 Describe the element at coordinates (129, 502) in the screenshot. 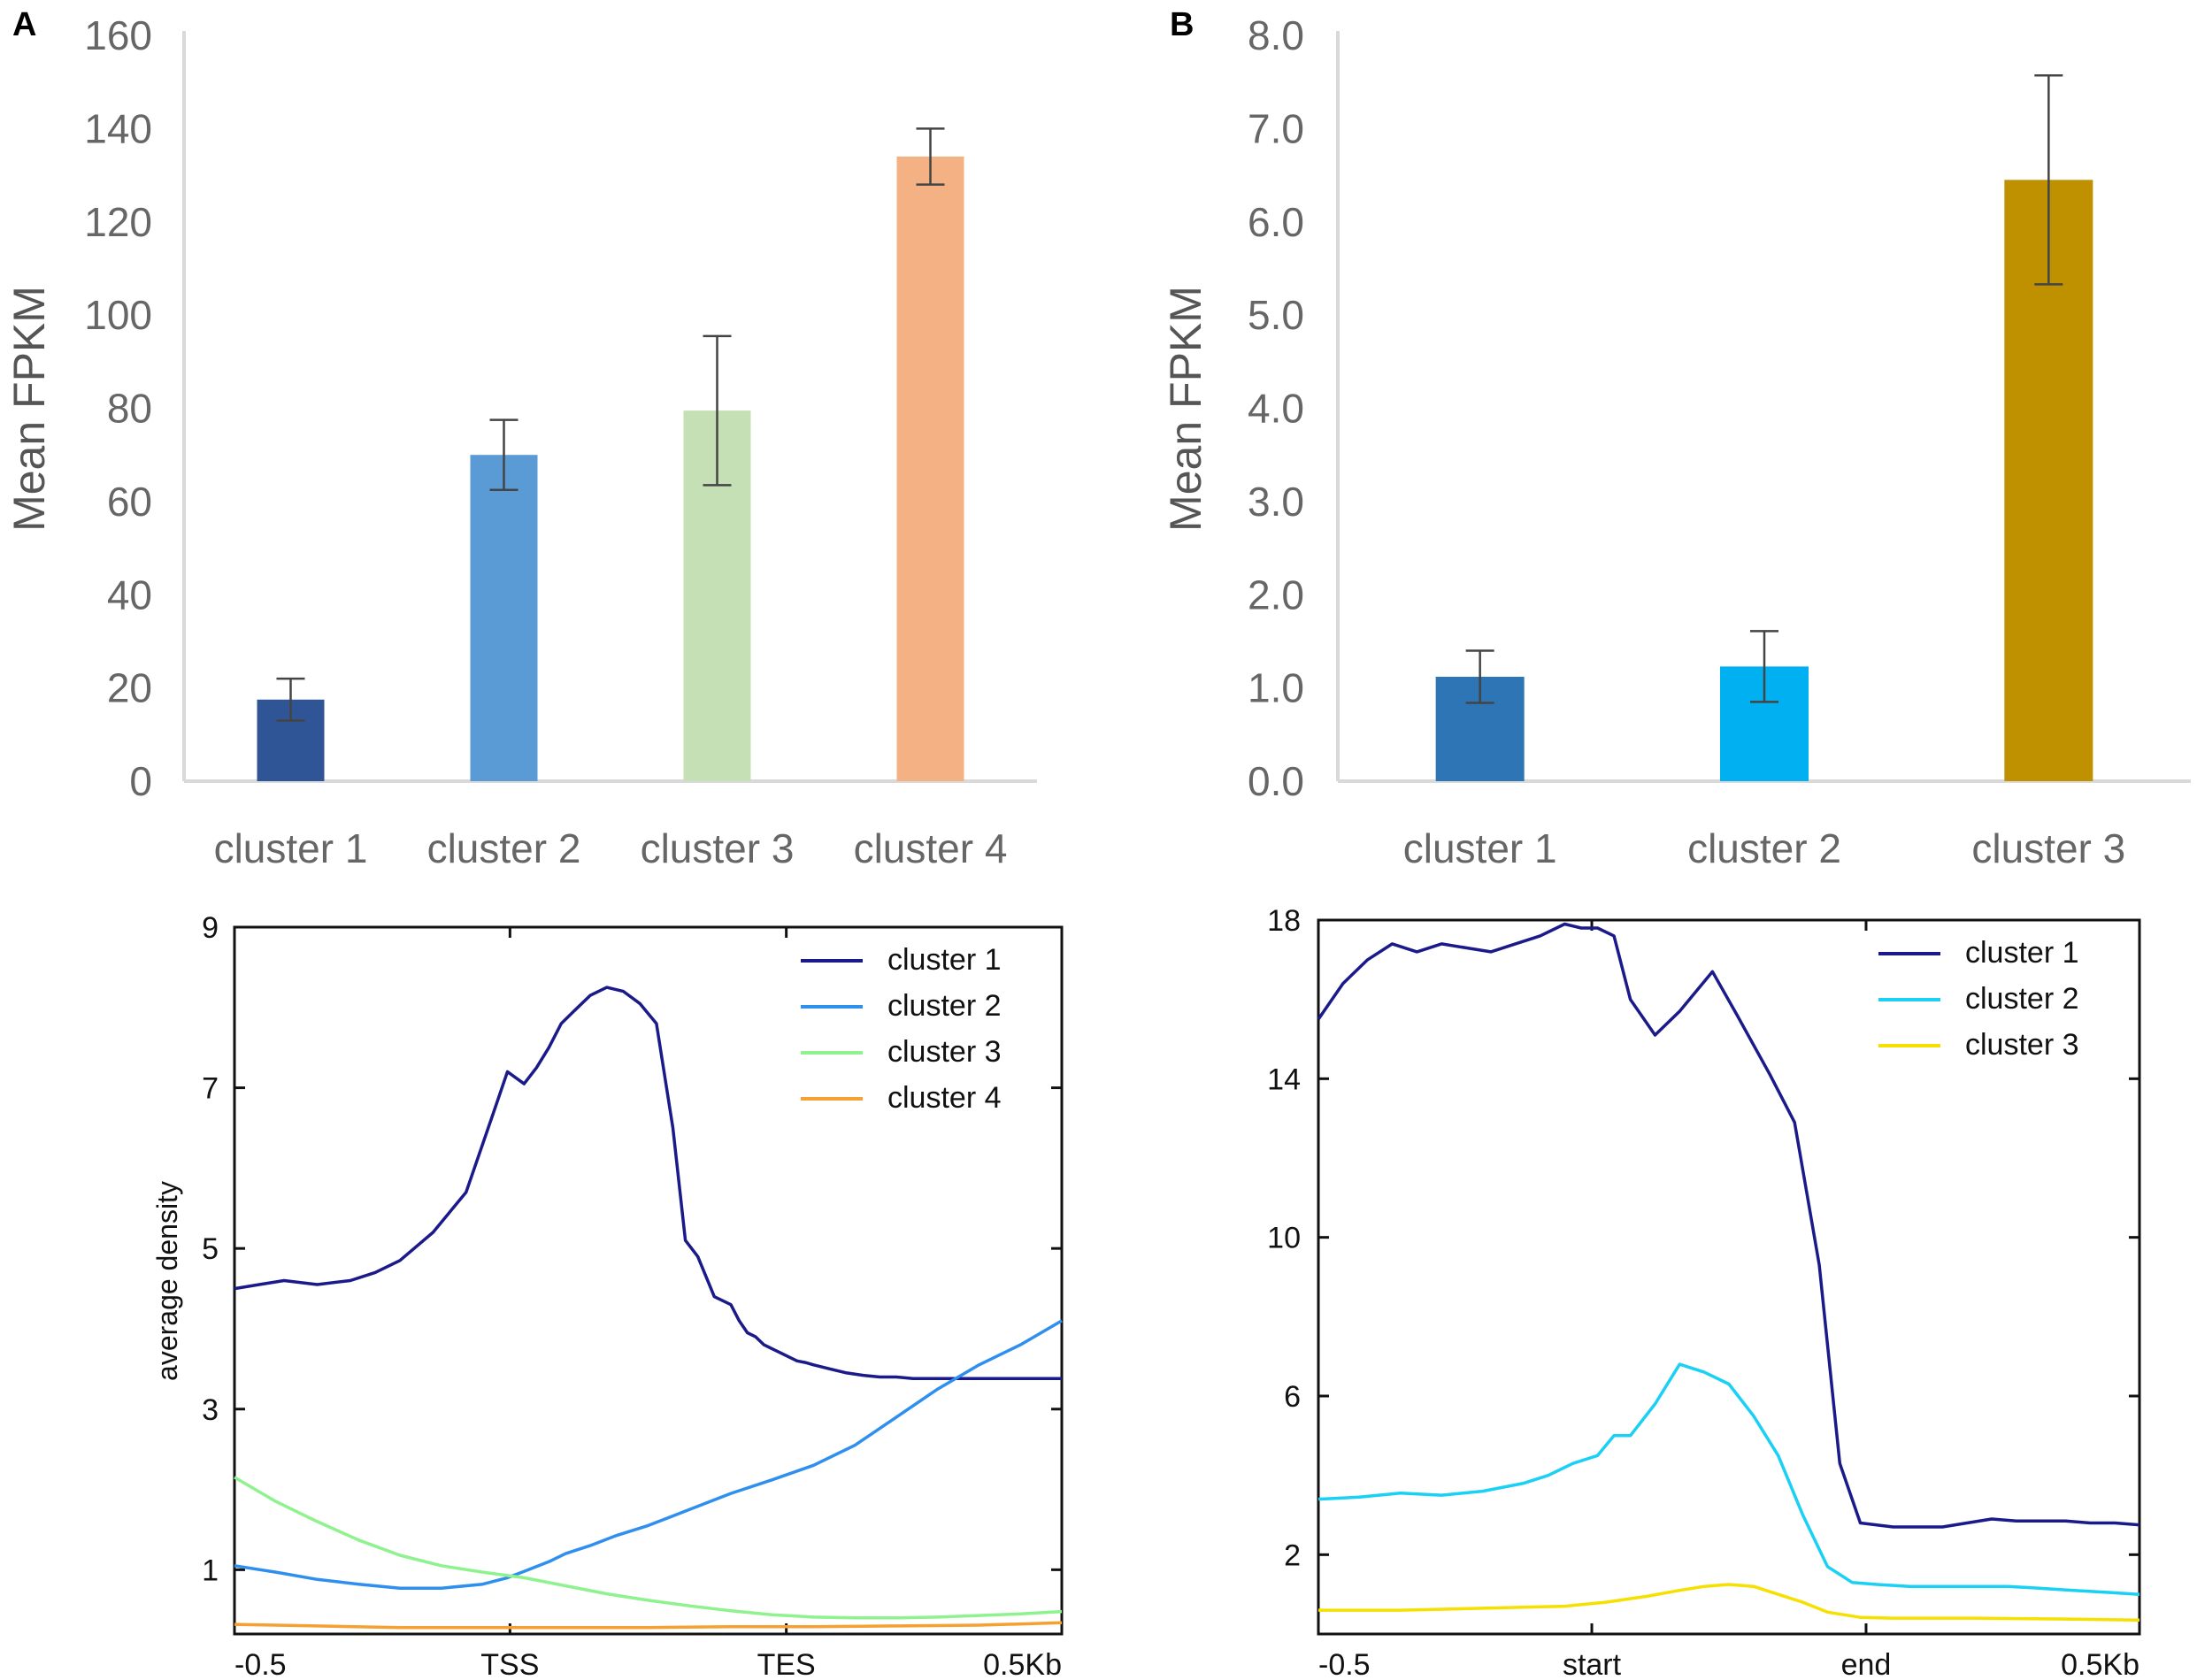

I see `y-tick-label: 60` at that location.